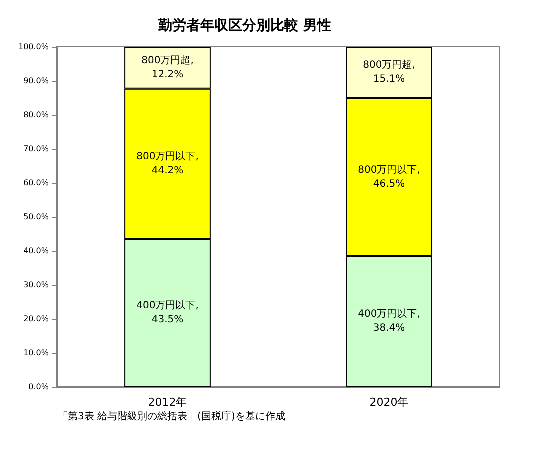 This screenshot has height=459, width=550. Describe the element at coordinates (389, 66) in the screenshot. I see `text: 800万円超,` at that location.